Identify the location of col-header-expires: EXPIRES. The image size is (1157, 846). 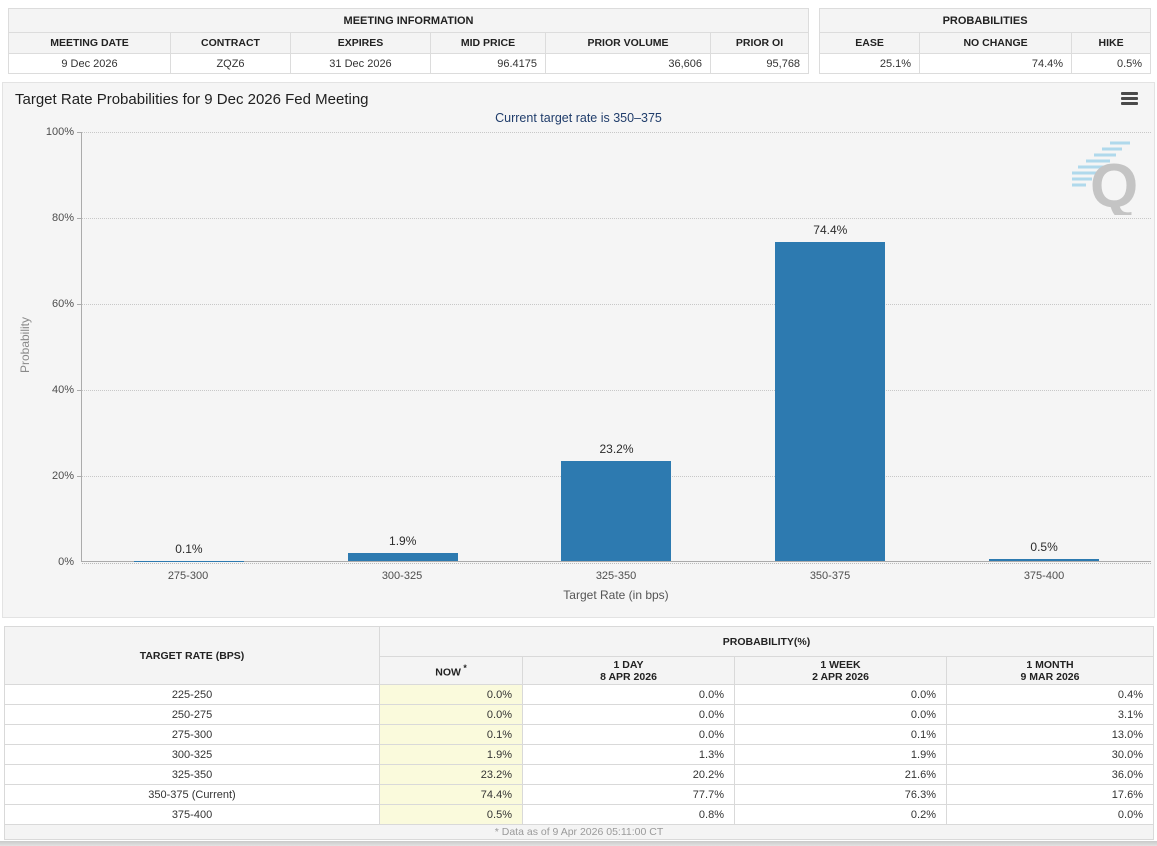
(360, 43).